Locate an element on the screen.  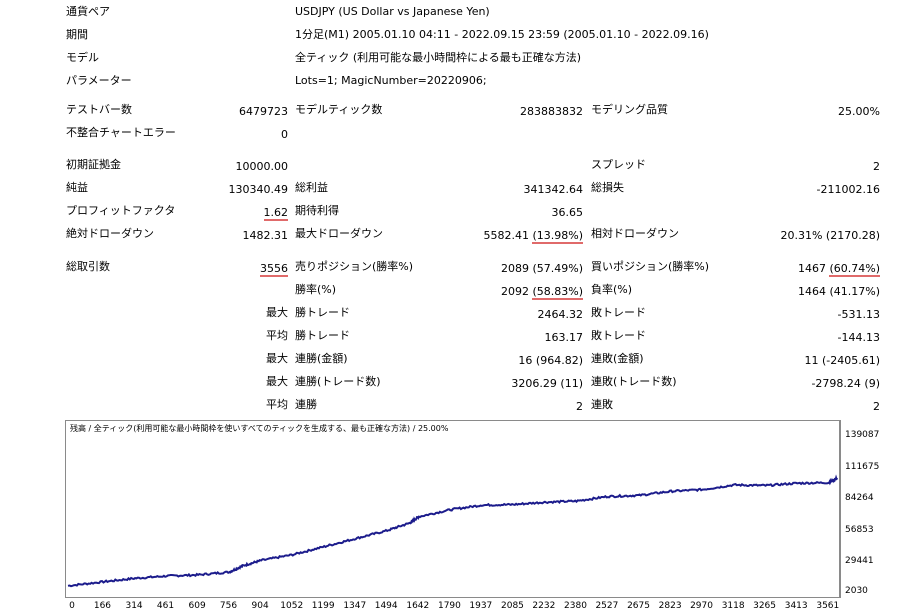
modeling-quality-label: モデリング品質 is located at coordinates (629, 109).